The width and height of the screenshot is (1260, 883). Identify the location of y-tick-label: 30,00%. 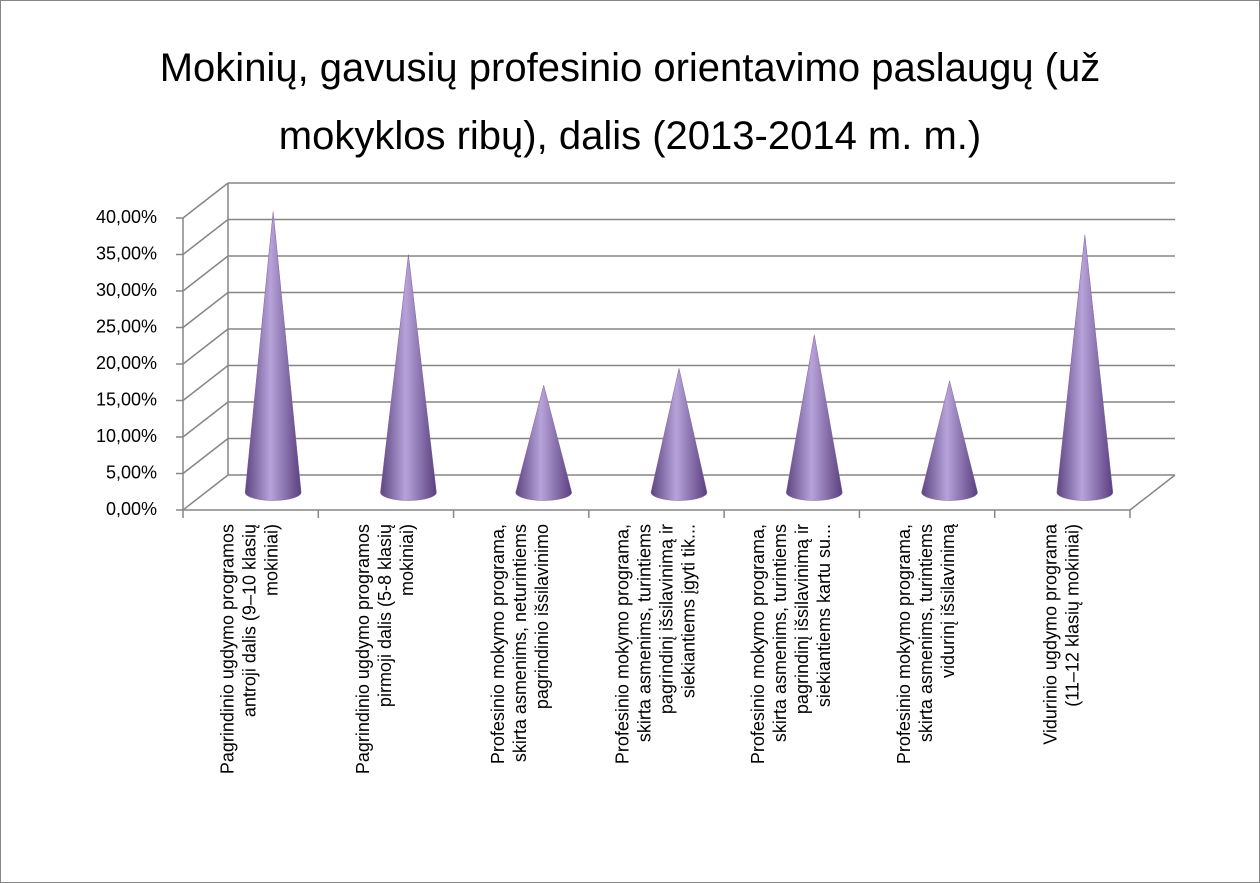
(126, 290).